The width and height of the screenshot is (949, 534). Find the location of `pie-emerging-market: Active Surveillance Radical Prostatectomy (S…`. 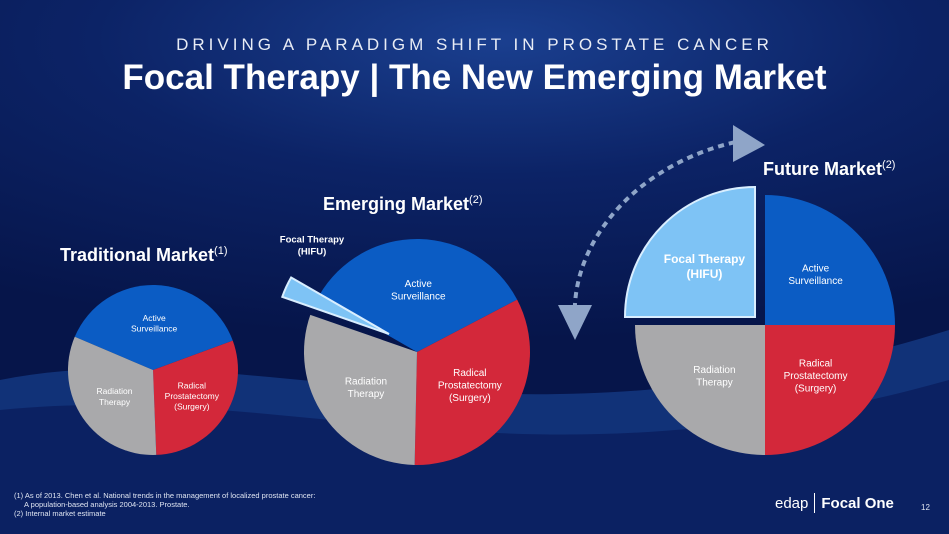

pie-emerging-market: Active Surveillance Radical Prostatectomy (S… is located at coordinates (405, 349).